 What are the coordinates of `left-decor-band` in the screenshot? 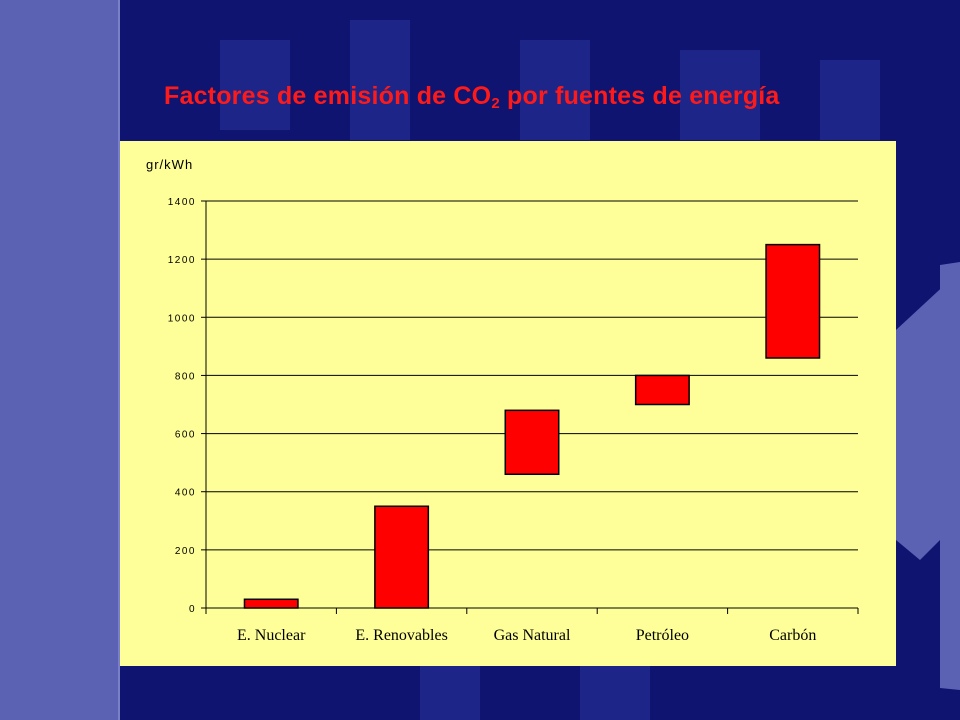 It's located at (60, 360).